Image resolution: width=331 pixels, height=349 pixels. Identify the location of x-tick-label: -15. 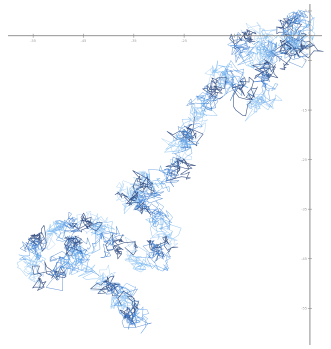
(235, 41).